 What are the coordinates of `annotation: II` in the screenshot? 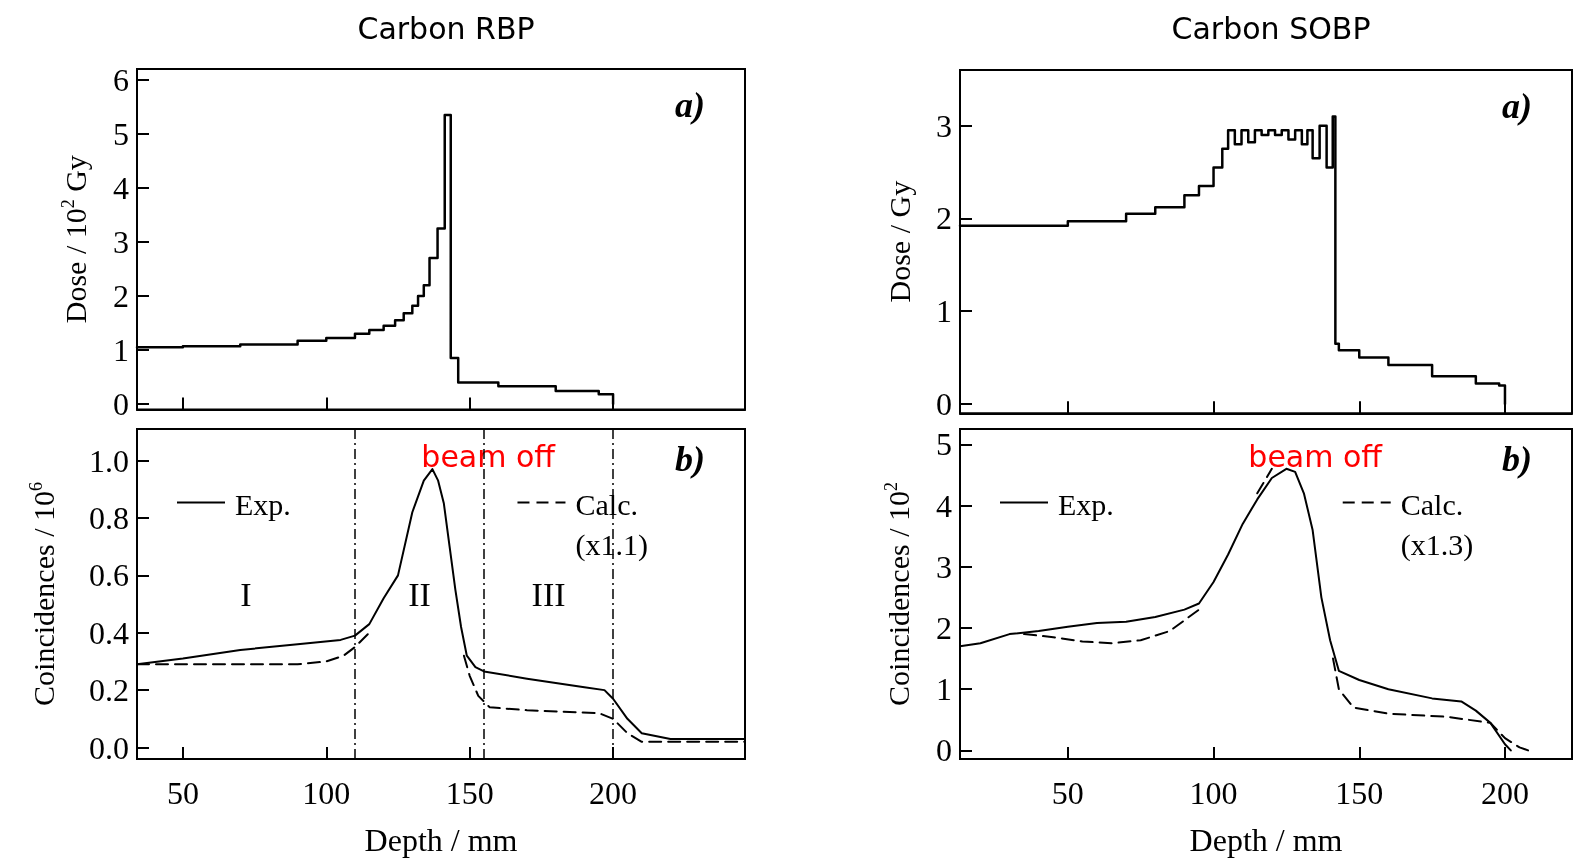 It's located at (419, 594).